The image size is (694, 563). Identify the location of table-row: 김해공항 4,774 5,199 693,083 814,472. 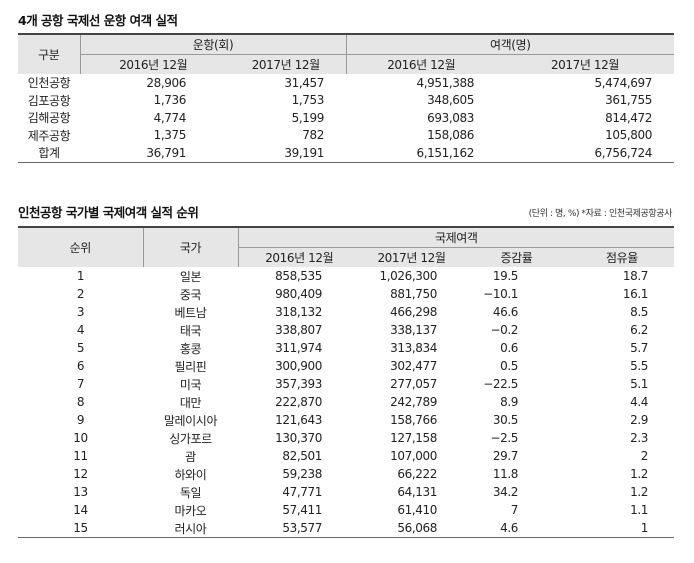
(346, 118).